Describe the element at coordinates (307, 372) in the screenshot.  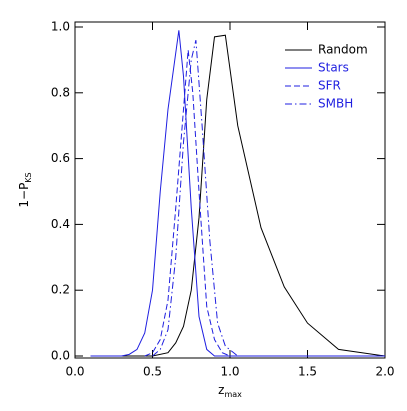
I see `x-tick-label: 1.5` at that location.